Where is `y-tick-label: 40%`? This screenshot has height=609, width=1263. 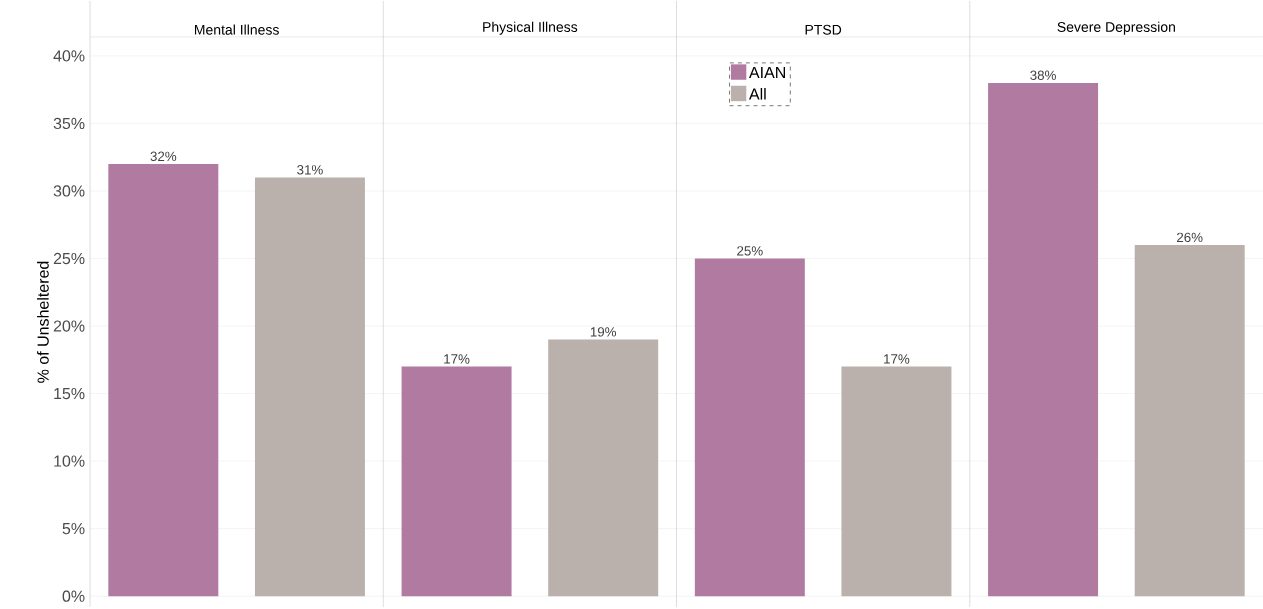 y-tick-label: 40% is located at coordinates (69, 56).